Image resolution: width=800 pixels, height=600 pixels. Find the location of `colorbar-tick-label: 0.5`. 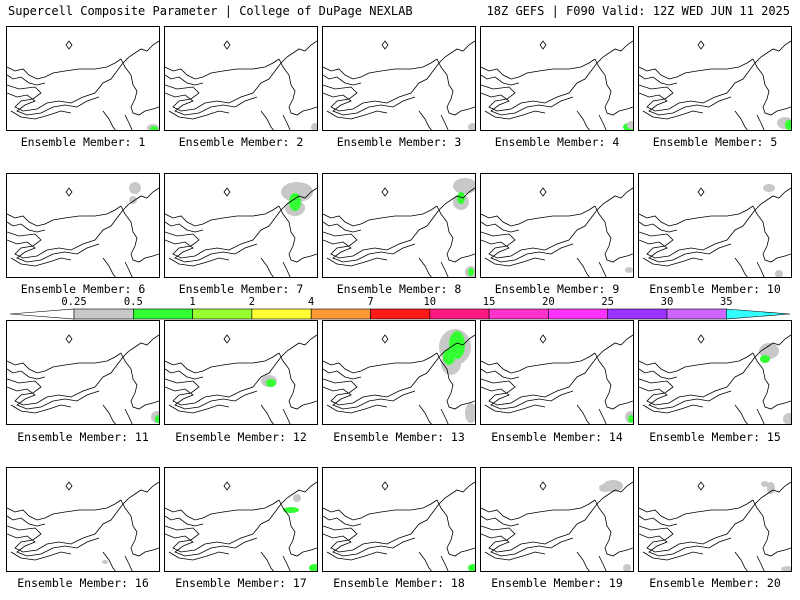

colorbar-tick-label: 0.5 is located at coordinates (133, 302).